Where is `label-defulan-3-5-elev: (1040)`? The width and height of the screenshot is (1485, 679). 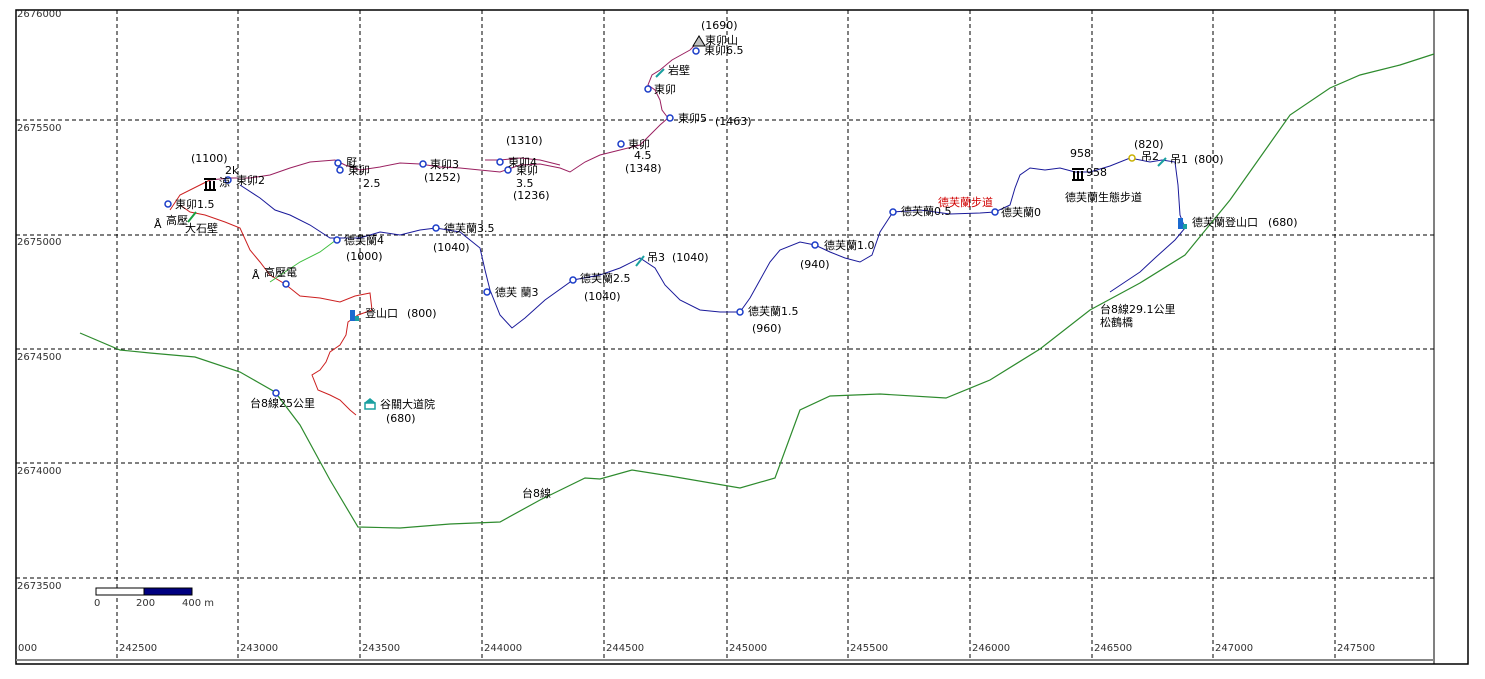
label-defulan-3-5-elev: (1040) is located at coordinates (451, 247).